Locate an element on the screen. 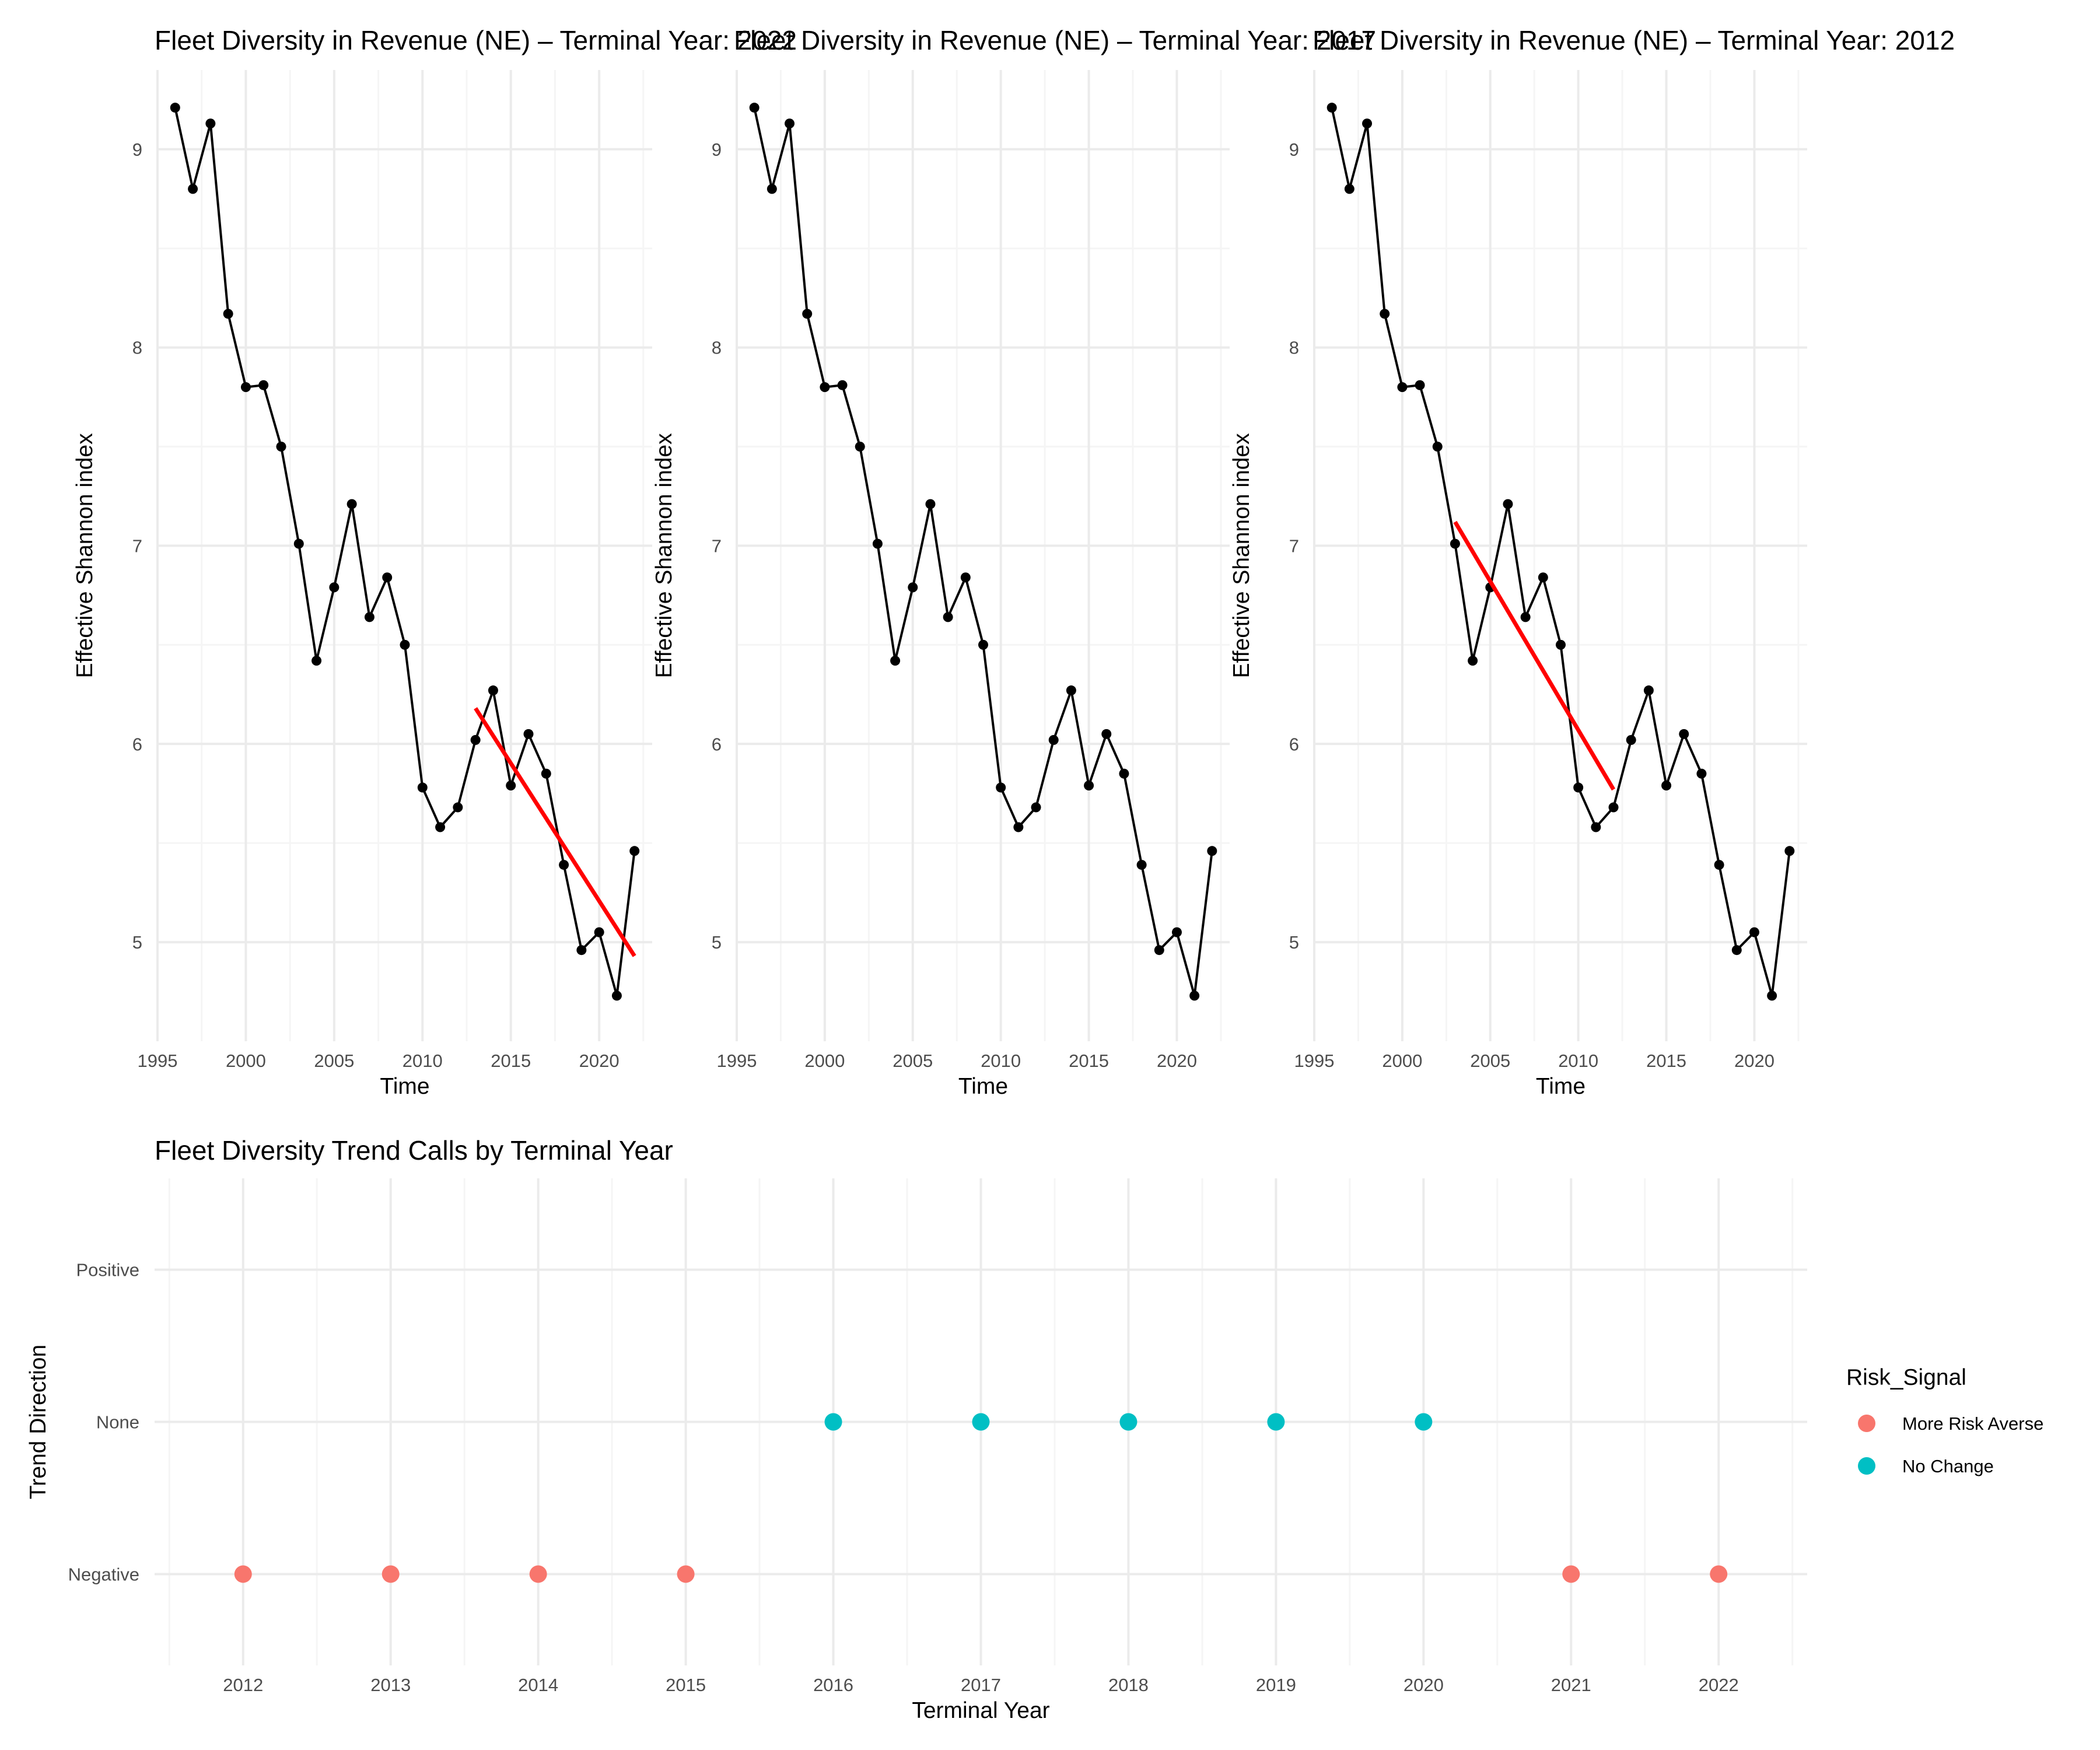 This screenshot has width=2100, height=1750. x-tick-label: 2016 is located at coordinates (833, 1685).